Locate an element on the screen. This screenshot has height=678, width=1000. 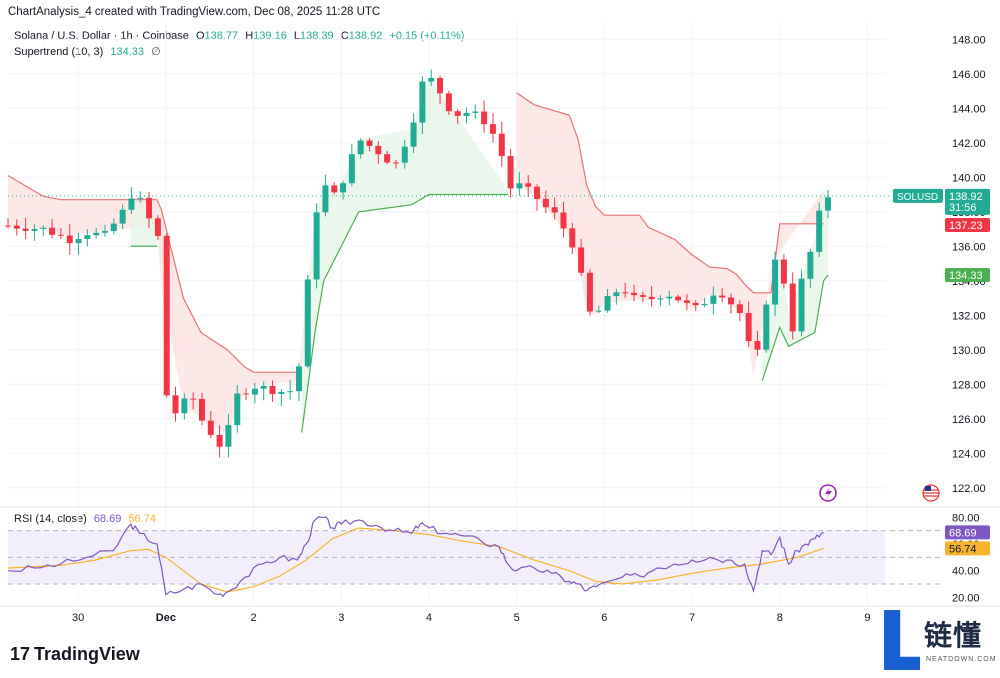
lightning-bolt is located at coordinates (828, 493).